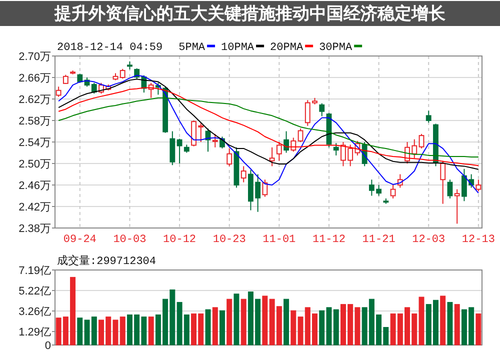 Image resolution: width=500 pixels, height=362 pixels. What do you see at coordinates (34, 57) in the screenshot?
I see `y-tick-label: 2.70万` at bounding box center [34, 57].